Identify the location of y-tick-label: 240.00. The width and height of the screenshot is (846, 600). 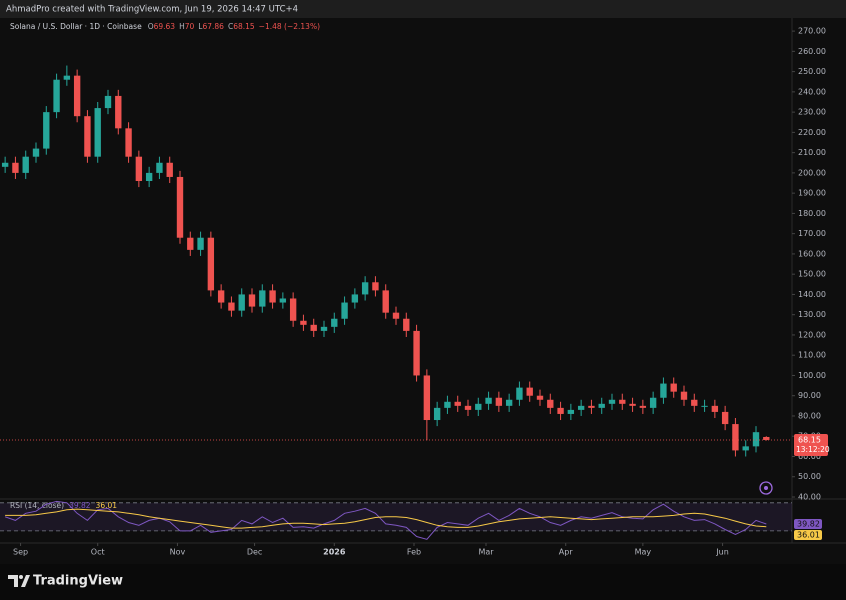
(812, 91).